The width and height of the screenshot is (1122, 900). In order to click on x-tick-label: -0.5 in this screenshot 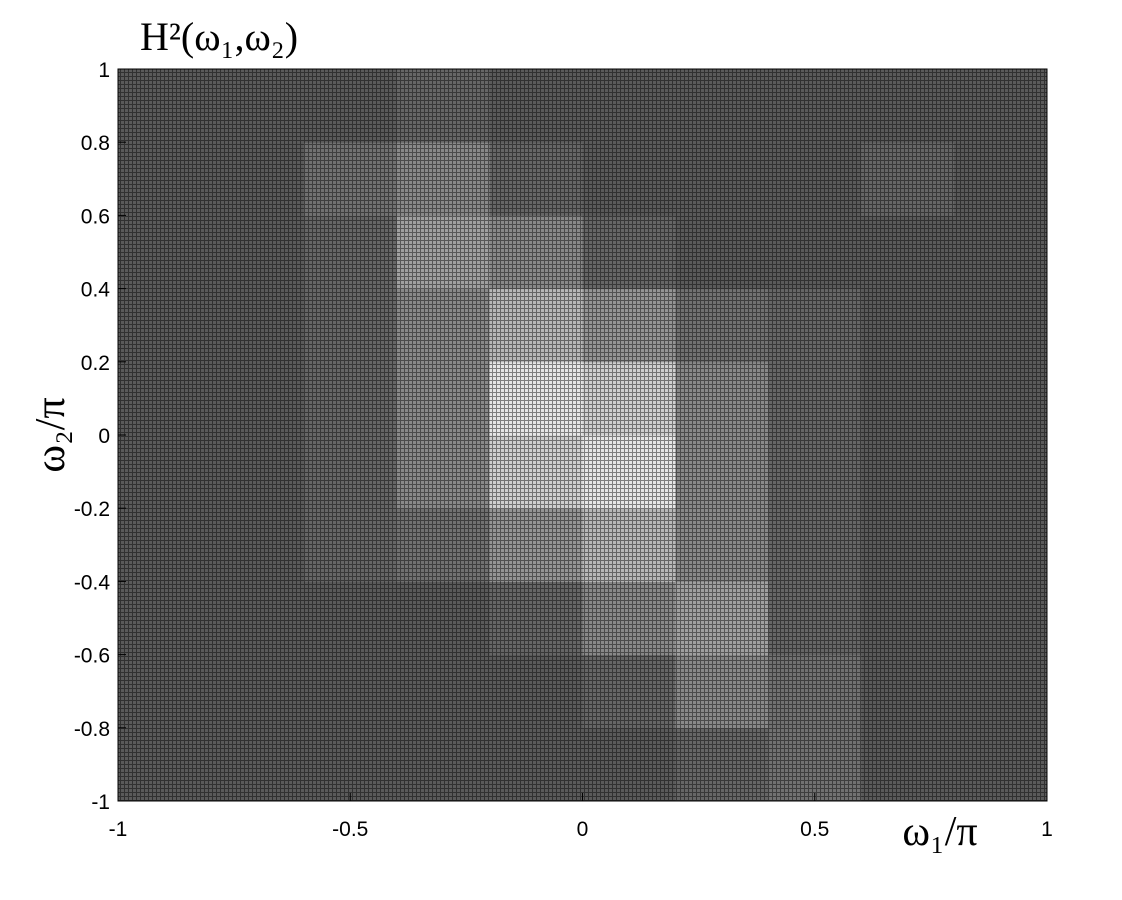, I will do `click(350, 829)`.